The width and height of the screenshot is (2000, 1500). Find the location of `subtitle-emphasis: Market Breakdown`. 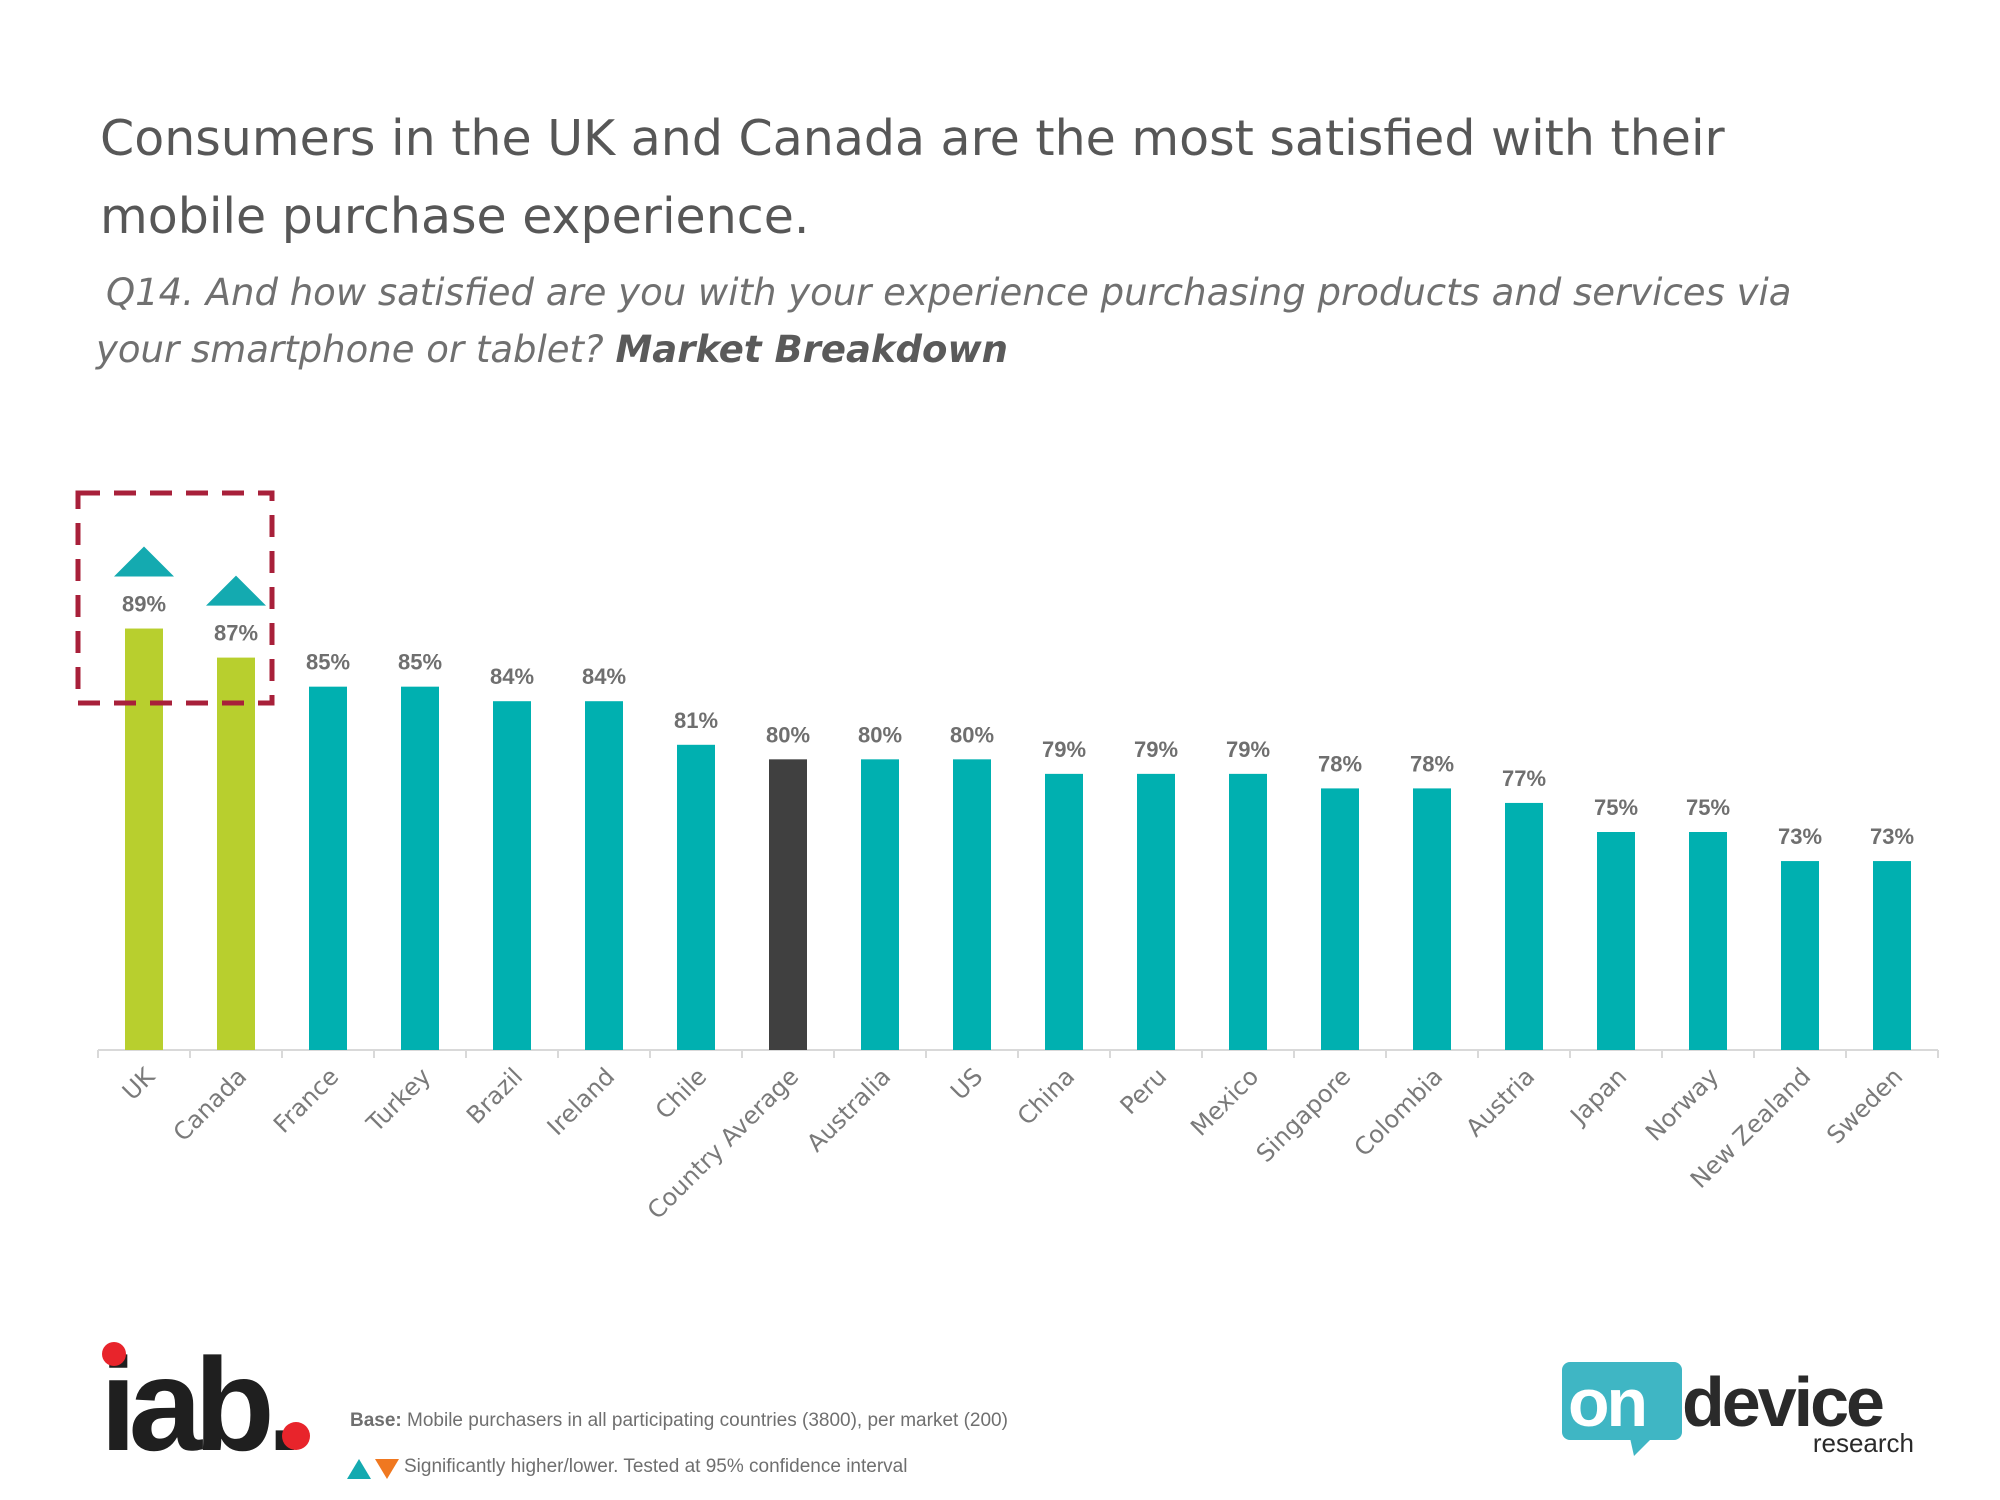

subtitle-emphasis: Market Breakdown is located at coordinates (811, 349).